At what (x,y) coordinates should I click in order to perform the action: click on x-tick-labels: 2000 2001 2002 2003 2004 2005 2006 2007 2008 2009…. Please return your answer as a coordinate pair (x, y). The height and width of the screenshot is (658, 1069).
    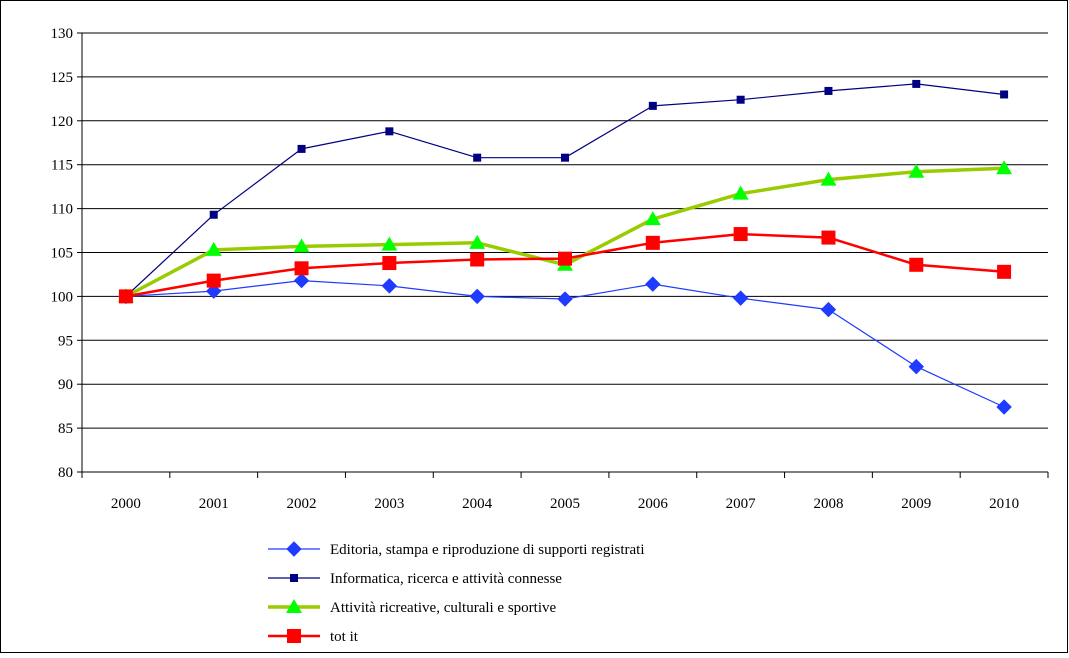
    Looking at the image, I should click on (565, 504).